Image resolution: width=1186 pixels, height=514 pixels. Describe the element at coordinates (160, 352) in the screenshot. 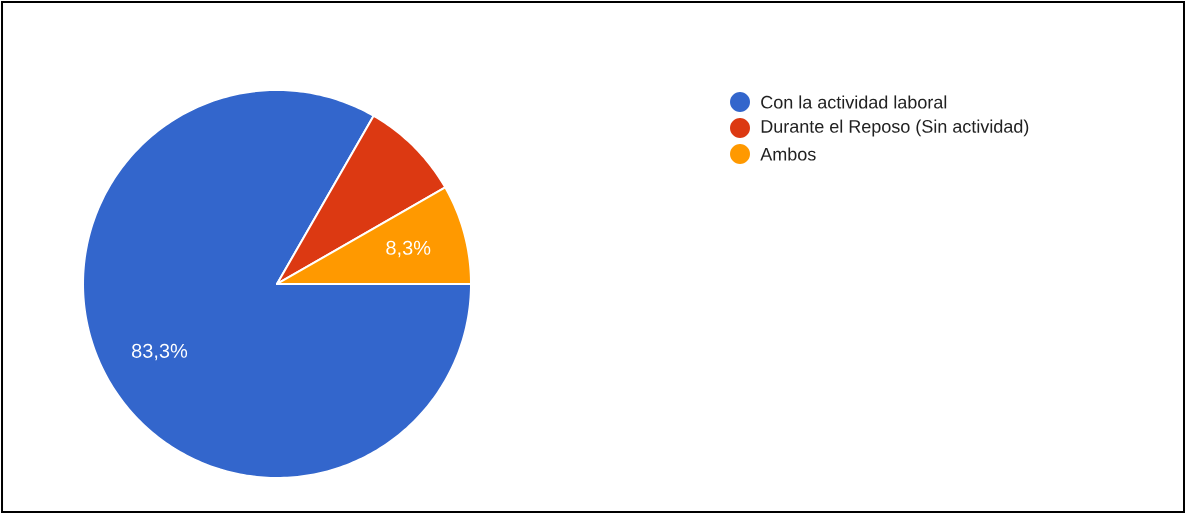

I see `data-label: 83,3%` at that location.